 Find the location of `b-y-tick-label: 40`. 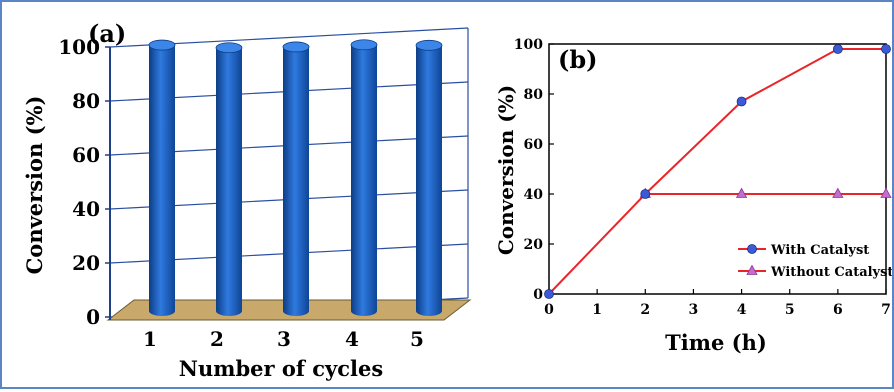

b-y-tick-label: 40 is located at coordinates (534, 195).